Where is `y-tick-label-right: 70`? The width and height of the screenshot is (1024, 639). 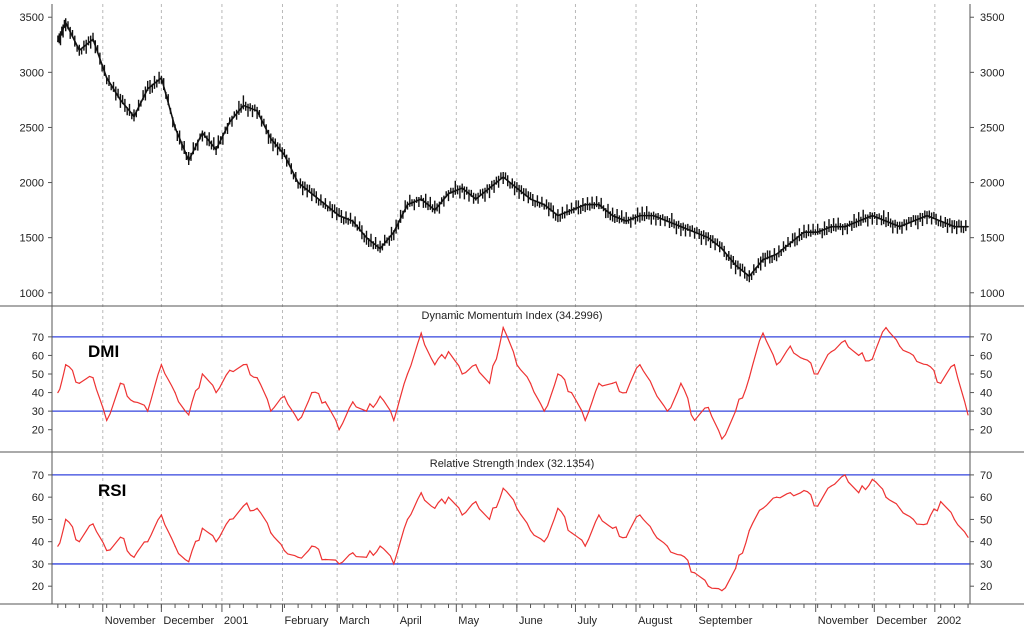 y-tick-label-right: 70 is located at coordinates (986, 476).